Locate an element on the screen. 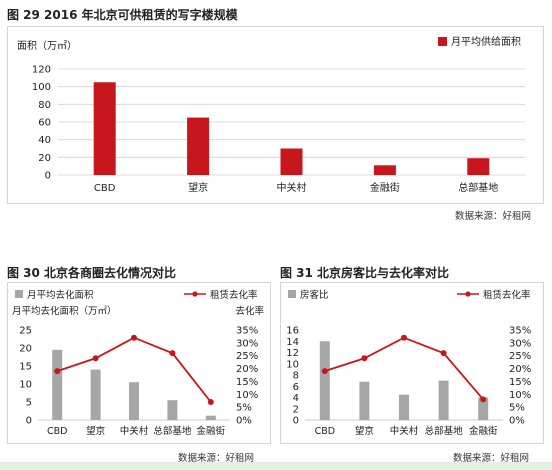  fig30-ytick-label: 15 is located at coordinates (25, 367).